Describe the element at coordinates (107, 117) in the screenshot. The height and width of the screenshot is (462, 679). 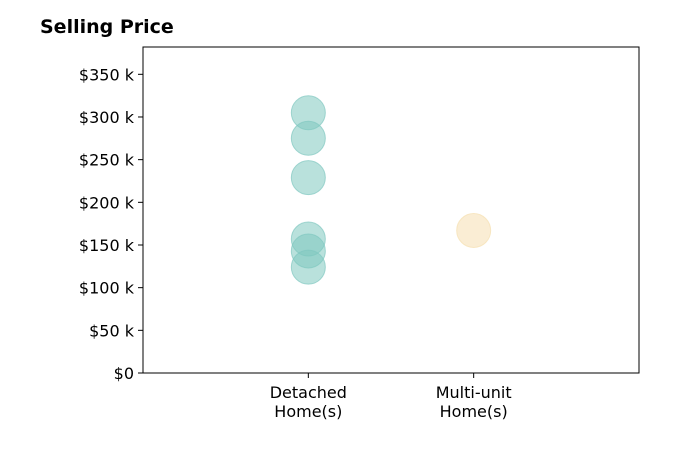
I see `y-tick-label: $300 k` at that location.